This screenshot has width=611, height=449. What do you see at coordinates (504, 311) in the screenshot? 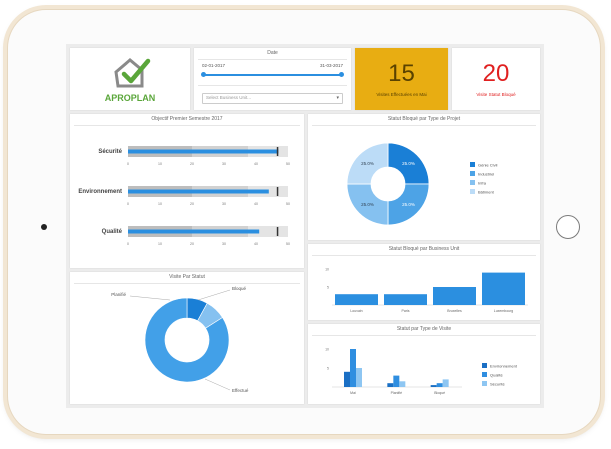
I see `x-tick-label: Luxembourg` at bounding box center [504, 311].